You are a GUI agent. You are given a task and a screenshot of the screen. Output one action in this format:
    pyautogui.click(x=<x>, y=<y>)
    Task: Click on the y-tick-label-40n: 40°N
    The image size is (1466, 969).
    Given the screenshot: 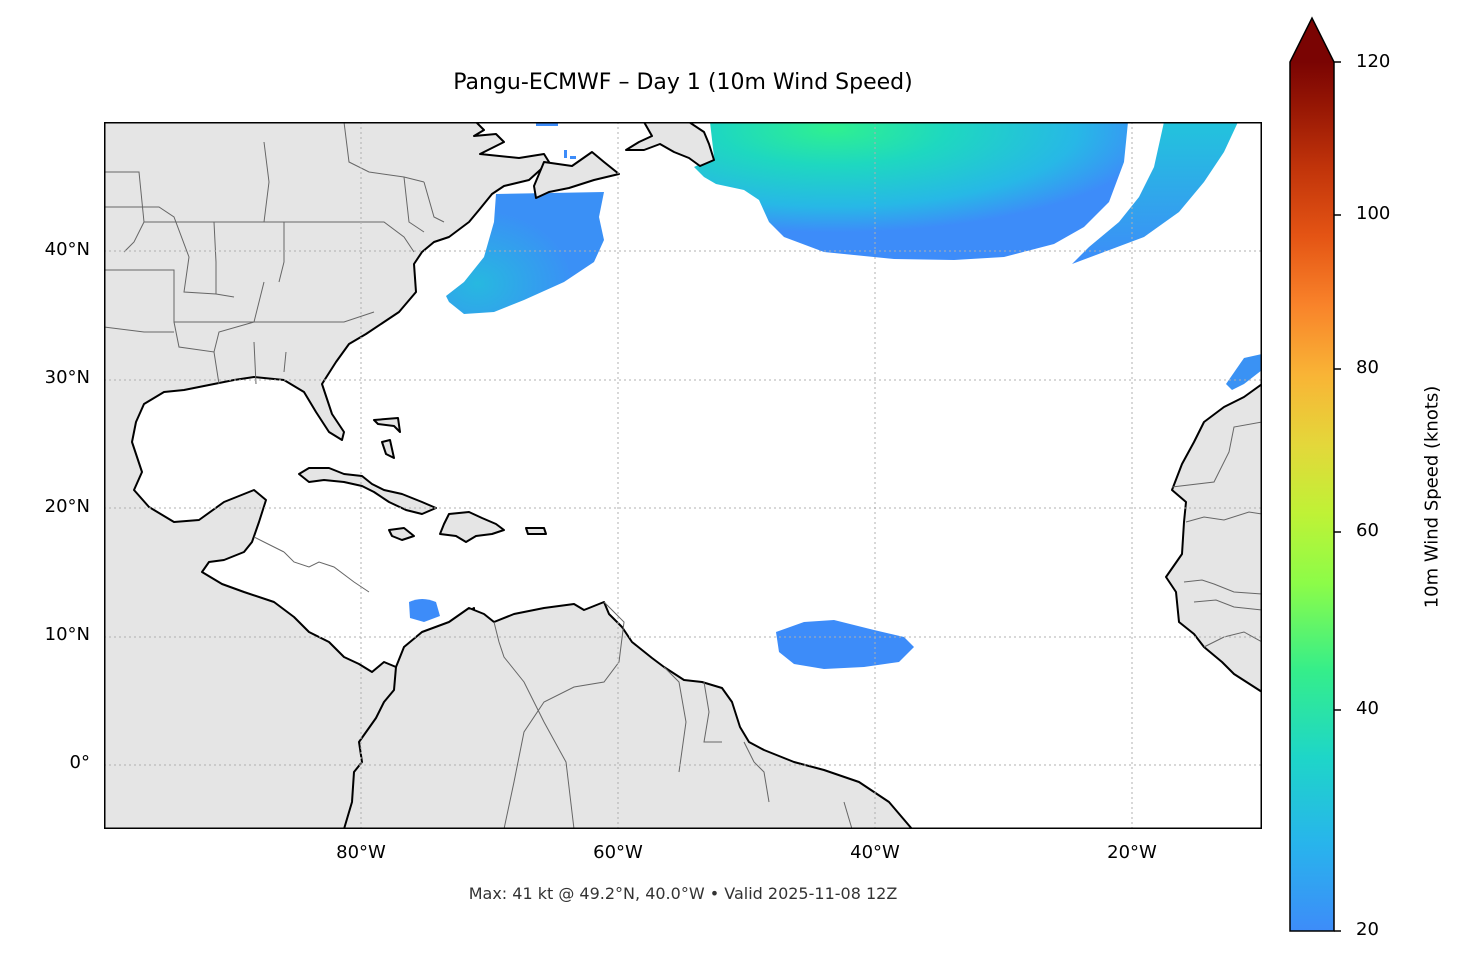 What is the action you would take?
    pyautogui.click(x=67, y=249)
    